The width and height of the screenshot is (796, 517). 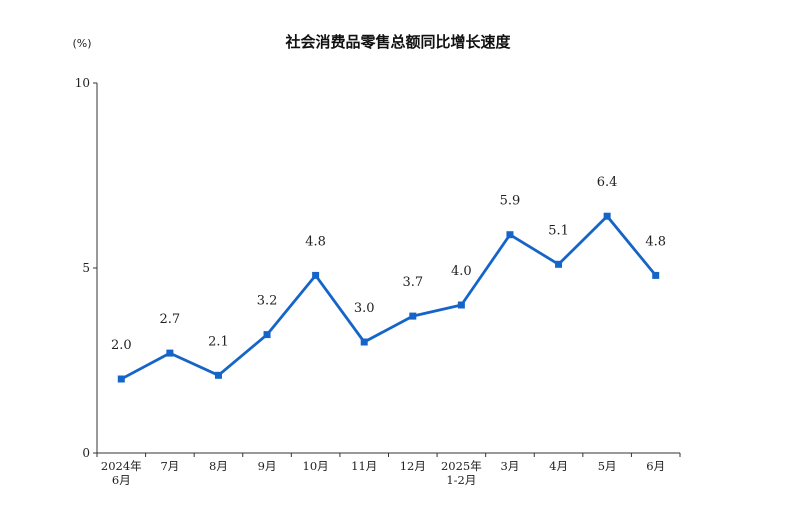 What do you see at coordinates (218, 341) in the screenshot?
I see `data-label: 2.1` at bounding box center [218, 341].